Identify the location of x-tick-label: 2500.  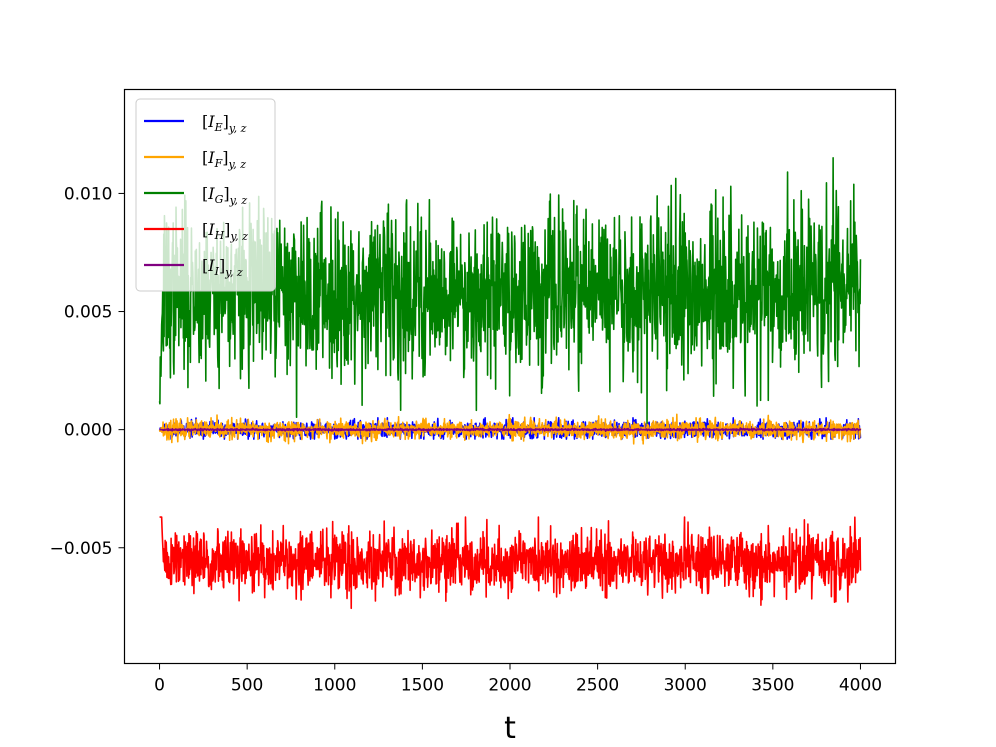
(597, 686).